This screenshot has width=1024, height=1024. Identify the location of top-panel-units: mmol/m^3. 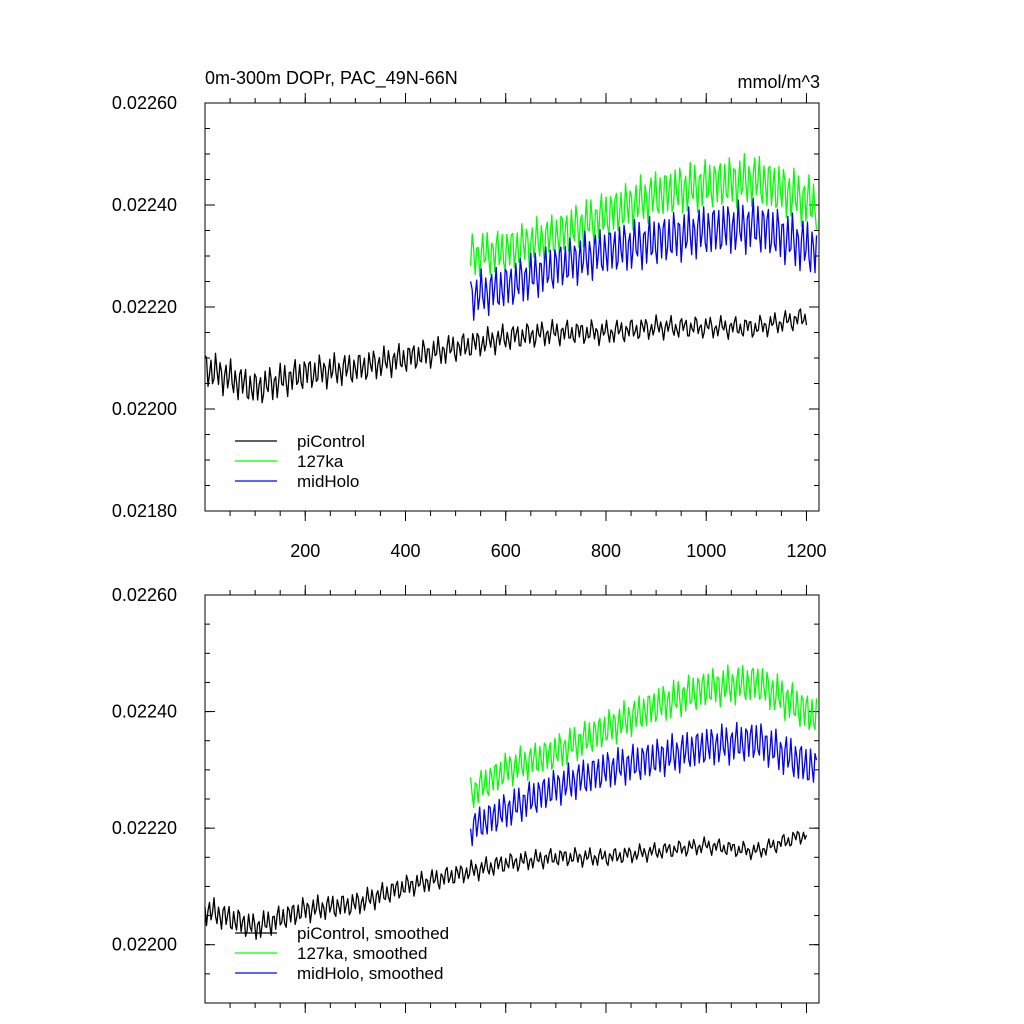
(779, 82).